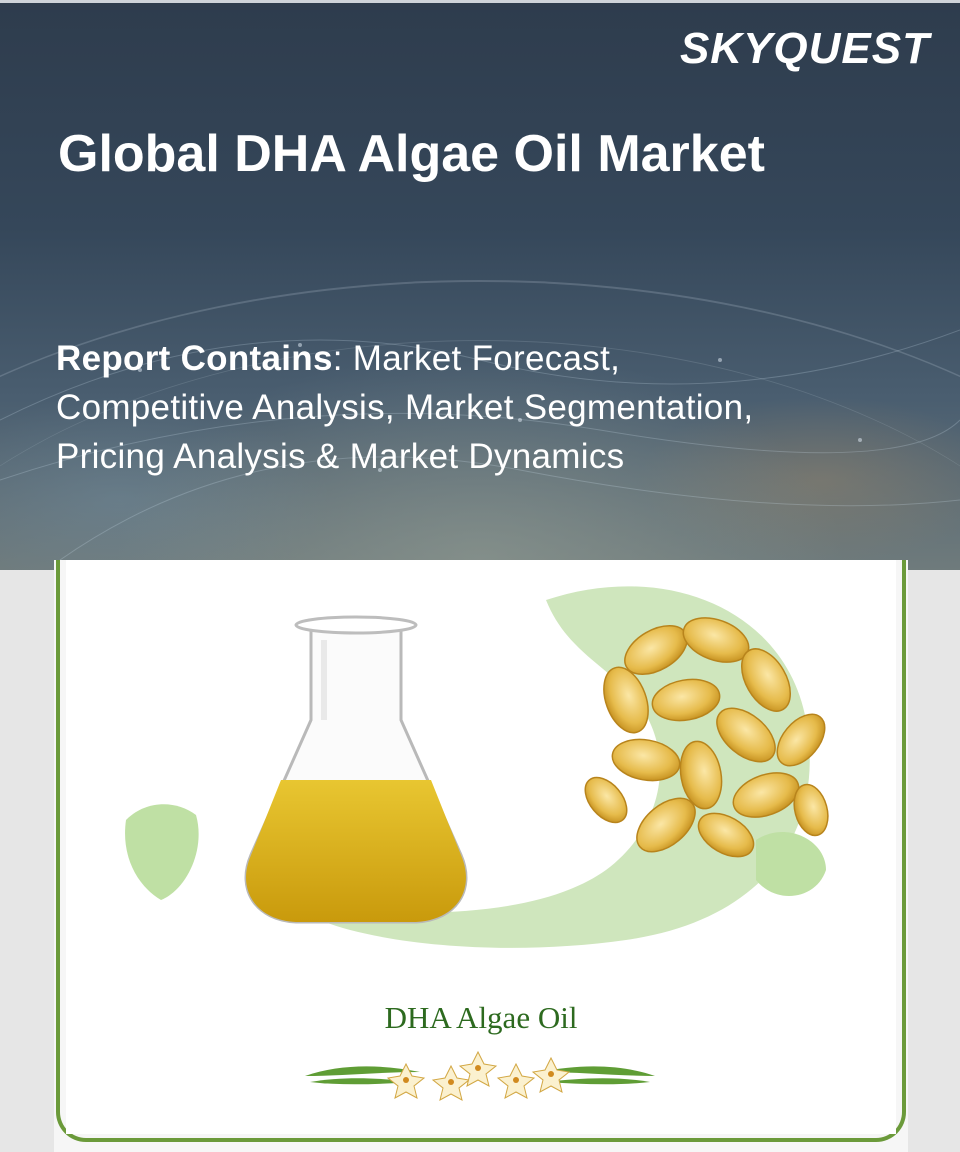  What do you see at coordinates (804, 48) in the screenshot?
I see `skyquest-logo: SKYQUEST` at bounding box center [804, 48].